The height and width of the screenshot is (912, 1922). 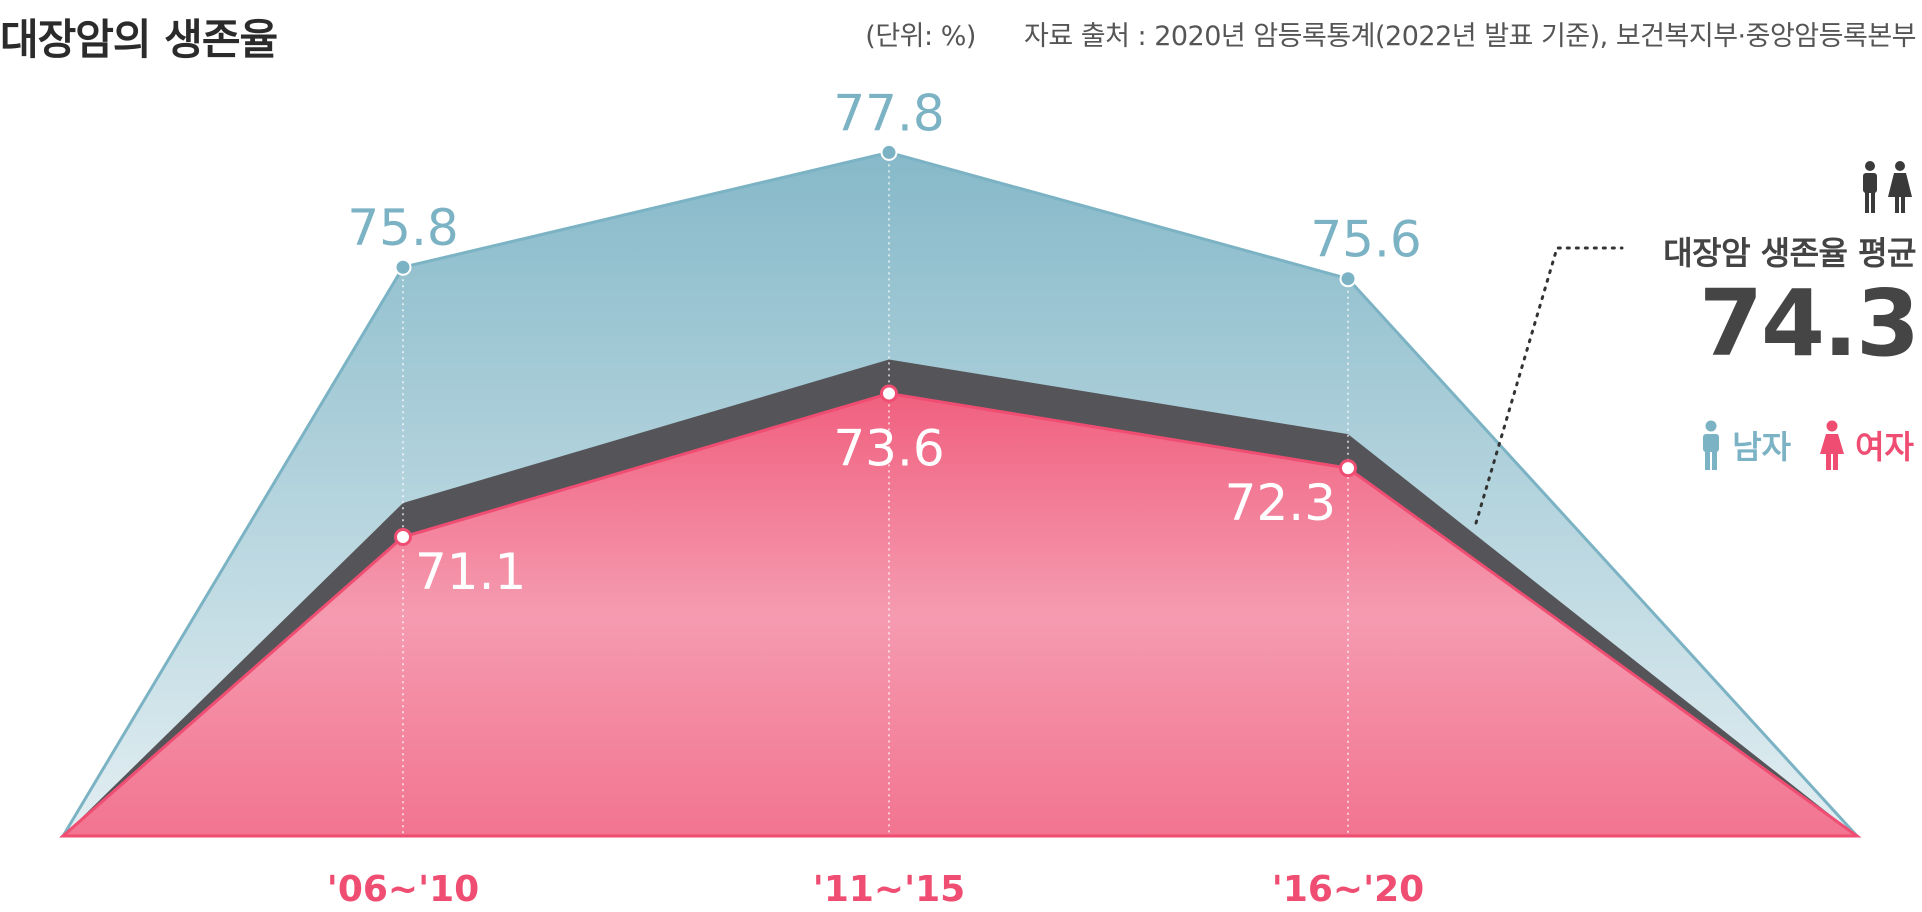 I want to click on data-label-male: 75.8, so click(x=402, y=228).